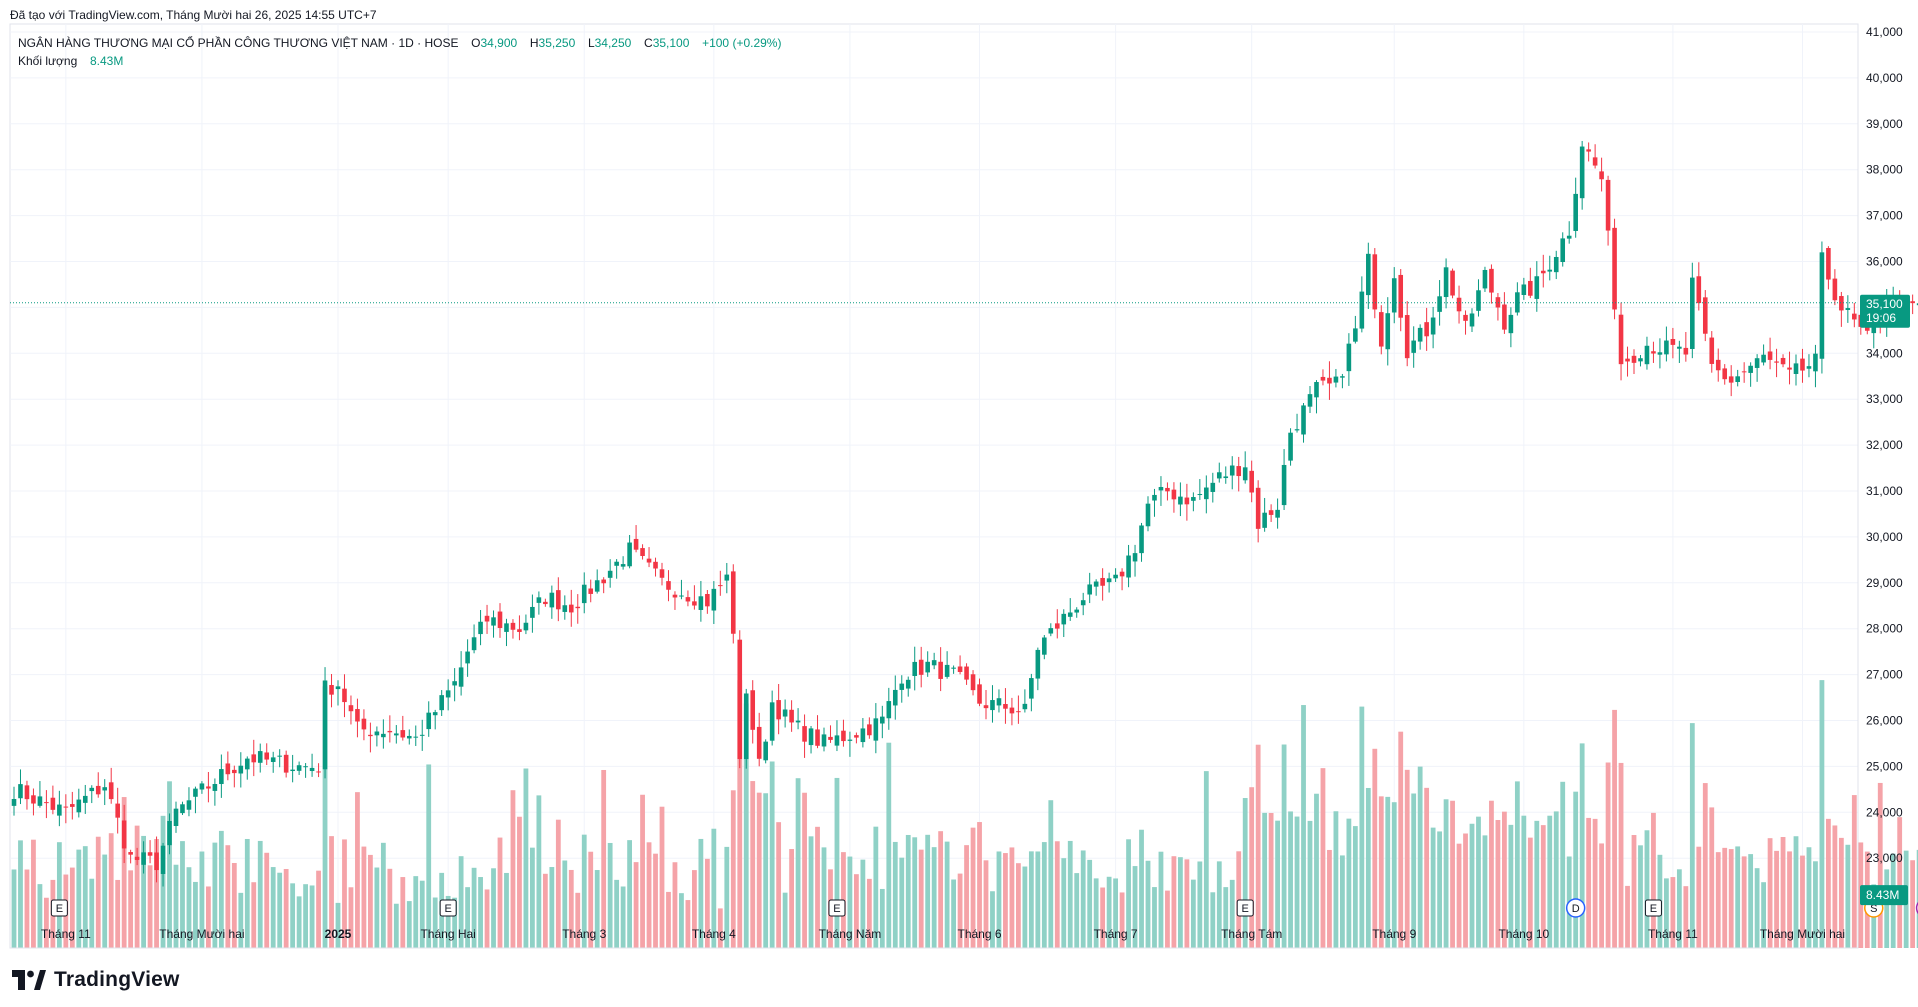 This screenshot has width=1918, height=1007. I want to click on legend-volume-row: Khối lượng 8.43M, so click(399, 61).